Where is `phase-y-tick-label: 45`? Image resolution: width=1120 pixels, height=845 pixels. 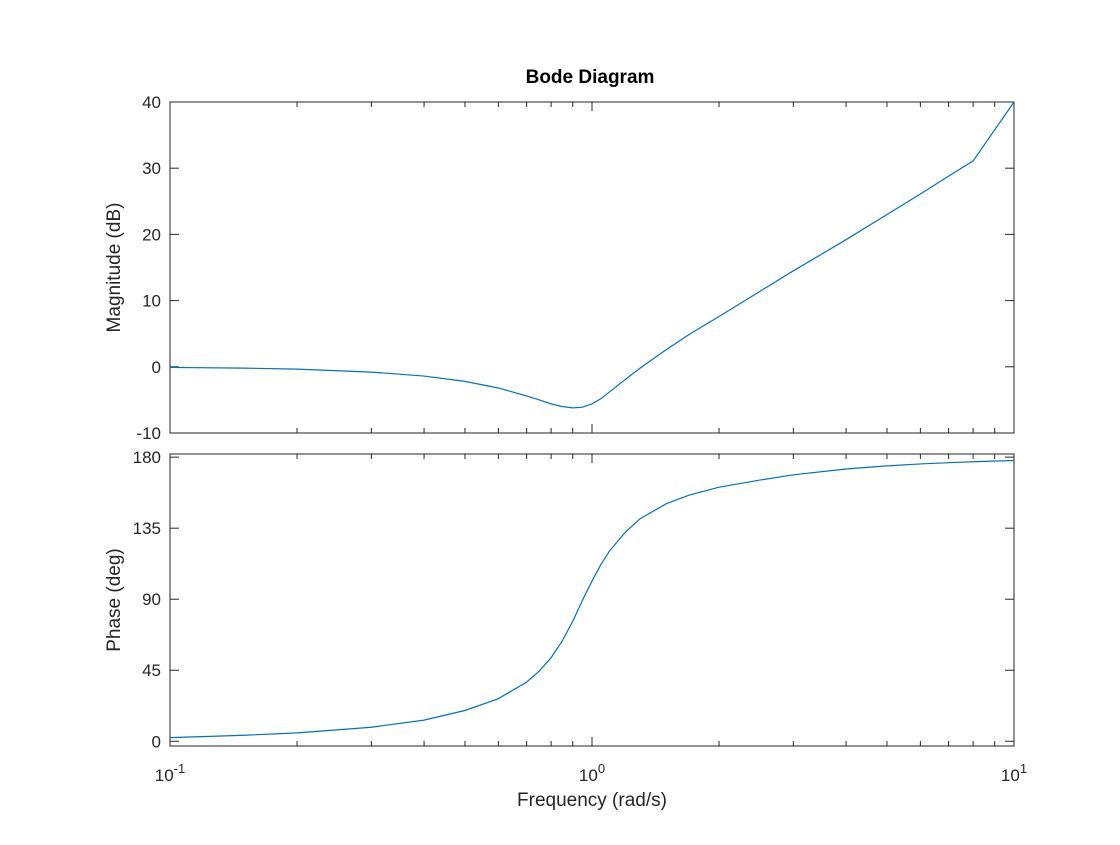
phase-y-tick-label: 45 is located at coordinates (151, 670).